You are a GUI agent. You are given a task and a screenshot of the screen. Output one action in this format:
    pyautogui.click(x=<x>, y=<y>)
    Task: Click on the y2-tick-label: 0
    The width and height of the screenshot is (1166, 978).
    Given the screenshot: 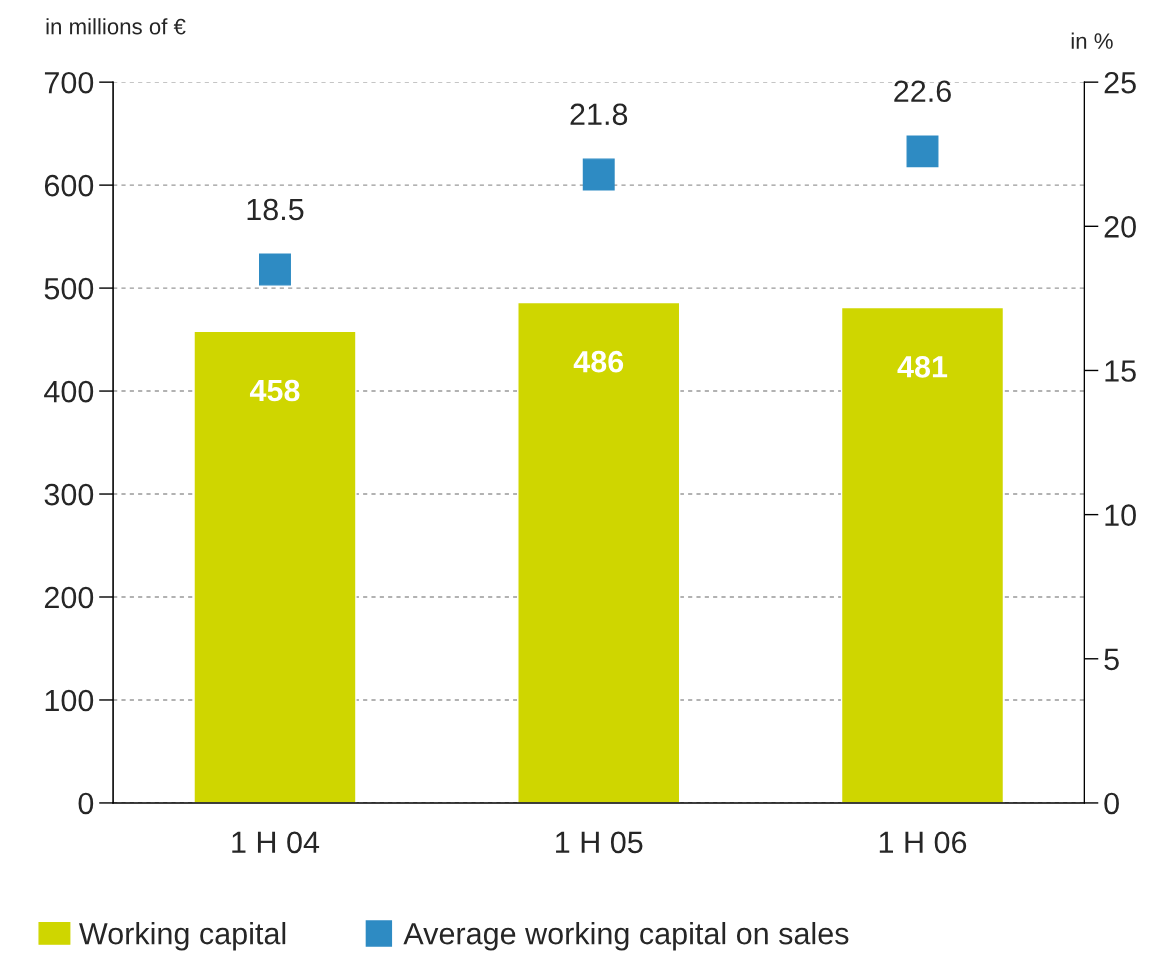 What is the action you would take?
    pyautogui.click(x=1111, y=803)
    